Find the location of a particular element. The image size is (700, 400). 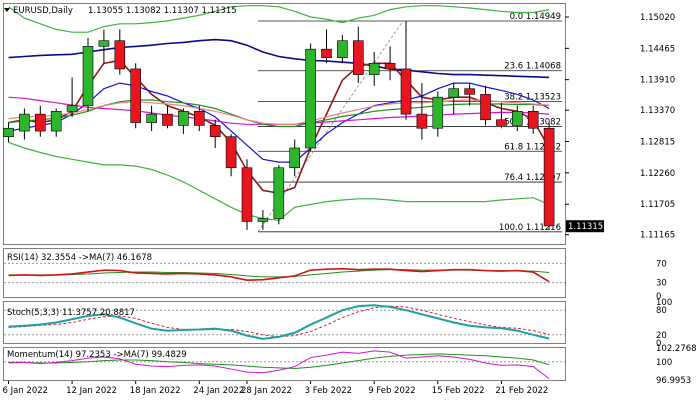

stochastic-header: Stoch(5,3,3) 11.3757 20.8817 is located at coordinates (71, 313).